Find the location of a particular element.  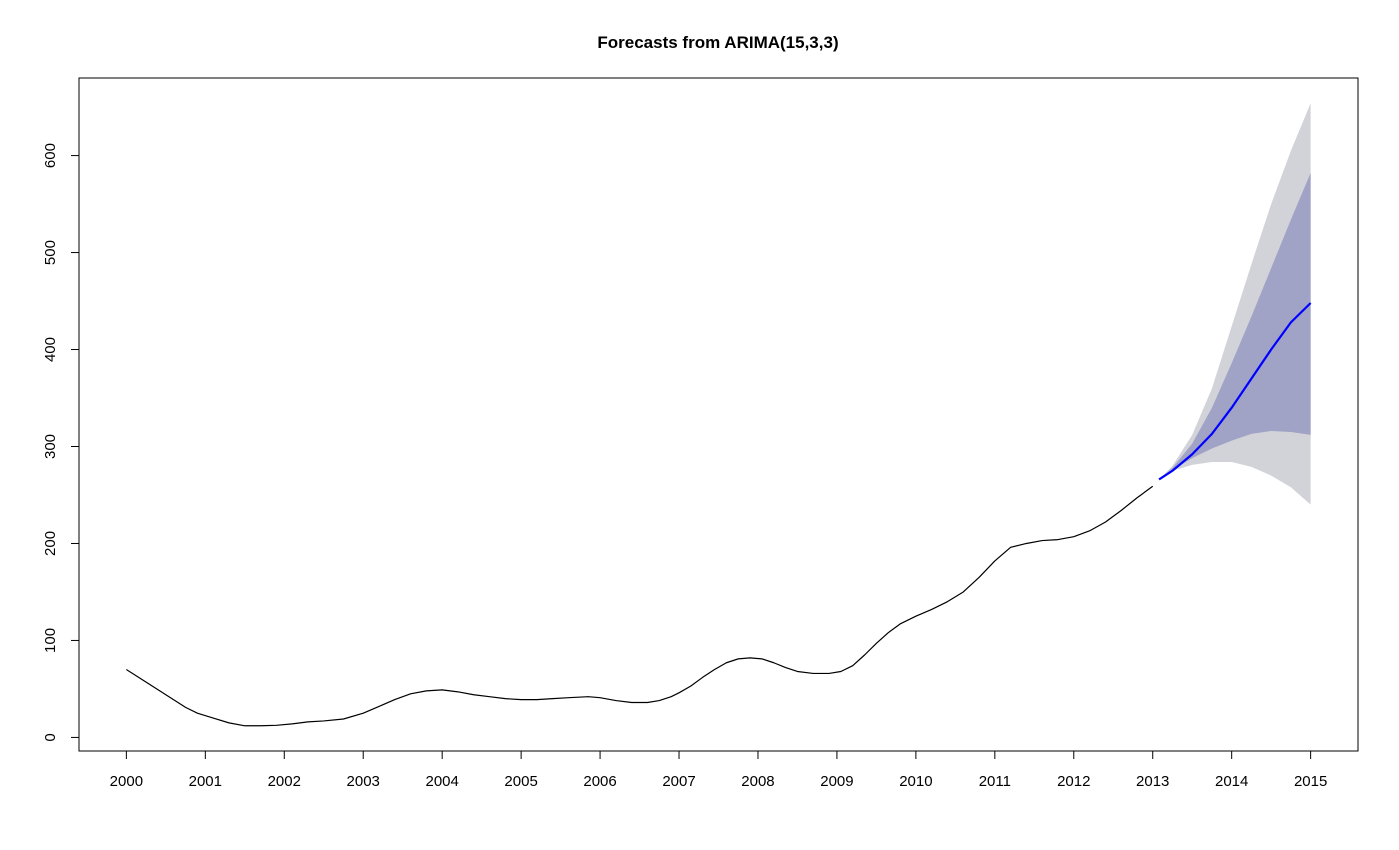

x-tick-label: 2000 is located at coordinates (126, 781).